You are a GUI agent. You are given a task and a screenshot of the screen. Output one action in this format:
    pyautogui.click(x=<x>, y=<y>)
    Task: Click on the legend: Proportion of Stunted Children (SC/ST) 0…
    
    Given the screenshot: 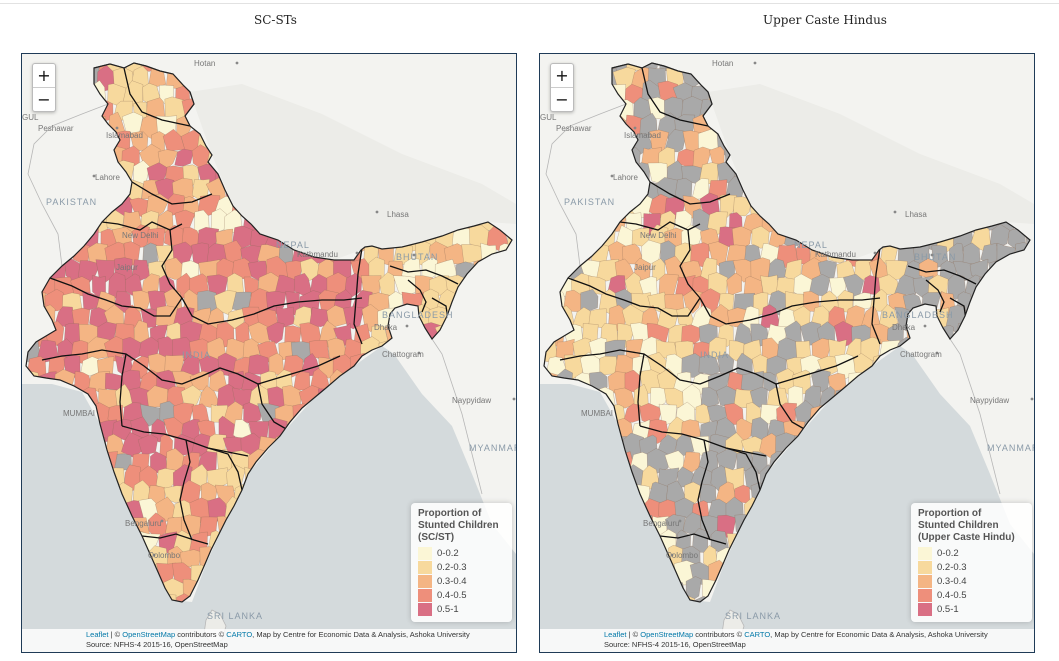 What is the action you would take?
    pyautogui.click(x=461, y=562)
    